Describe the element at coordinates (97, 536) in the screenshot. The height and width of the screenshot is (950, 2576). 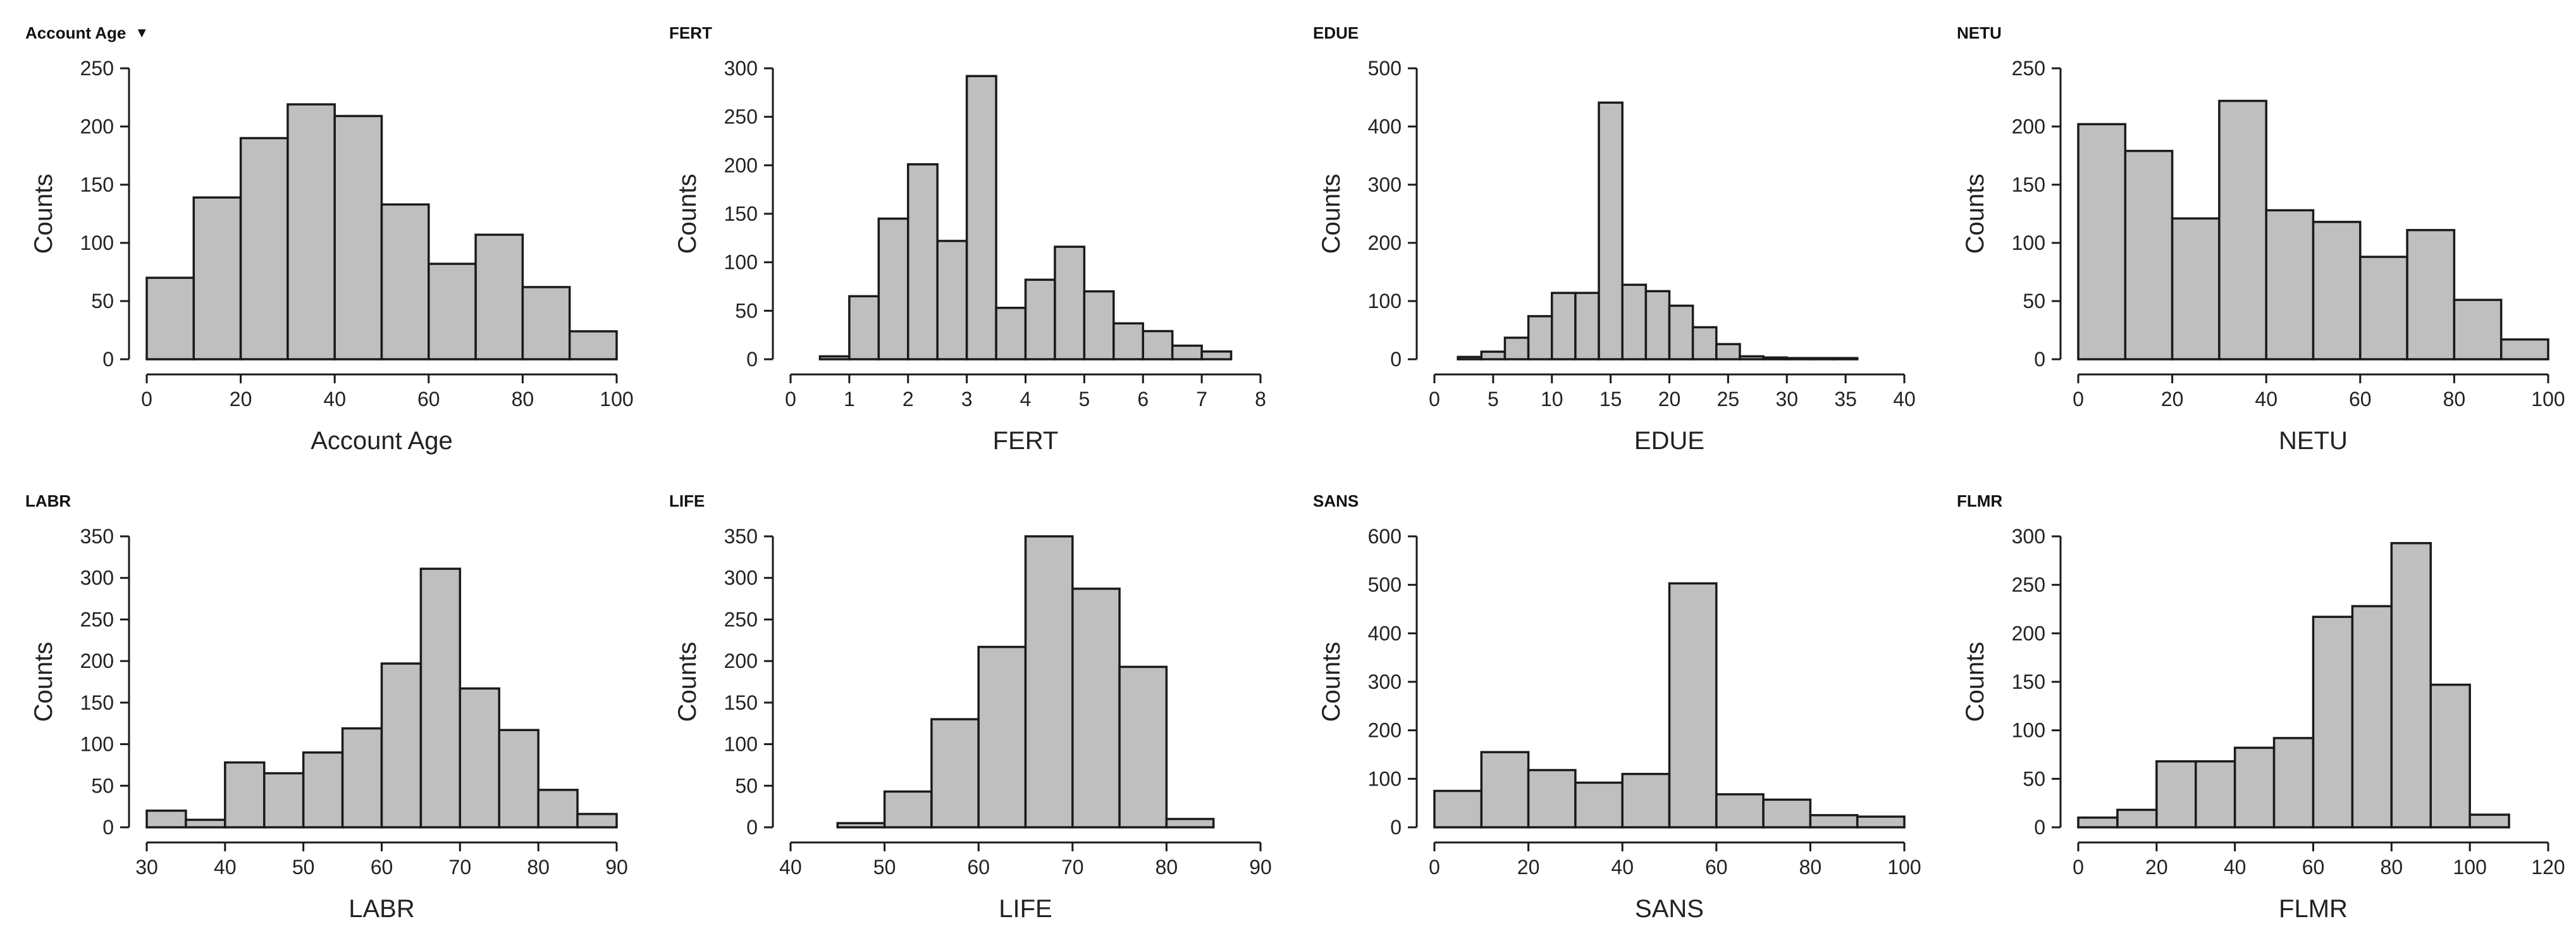
I see `y-tick-label: 350` at that location.